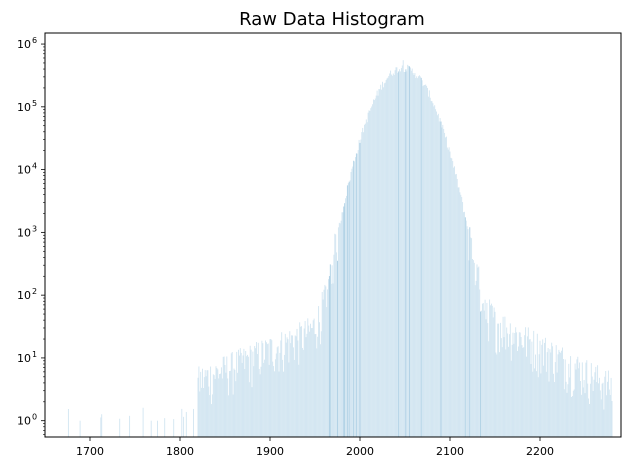 The width and height of the screenshot is (629, 470). Describe the element at coordinates (540, 451) in the screenshot. I see `x-tick-label: 2200` at that location.